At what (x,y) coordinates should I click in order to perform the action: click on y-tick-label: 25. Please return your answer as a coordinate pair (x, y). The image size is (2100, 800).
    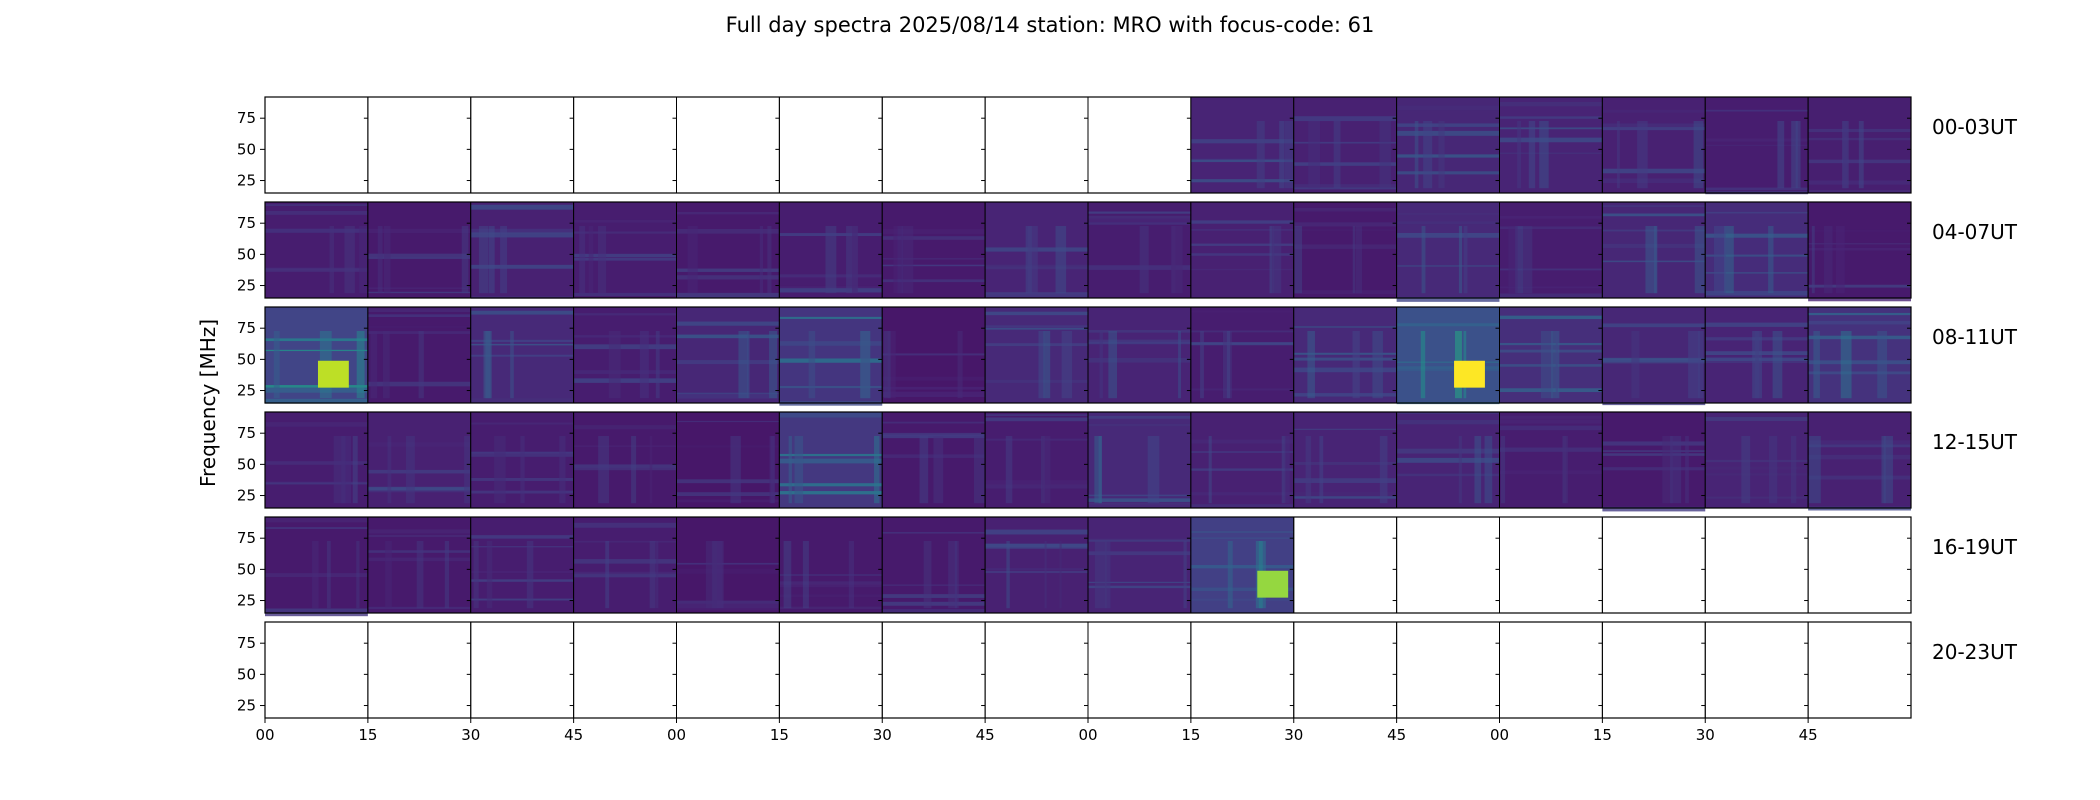
    Looking at the image, I should click on (246, 181).